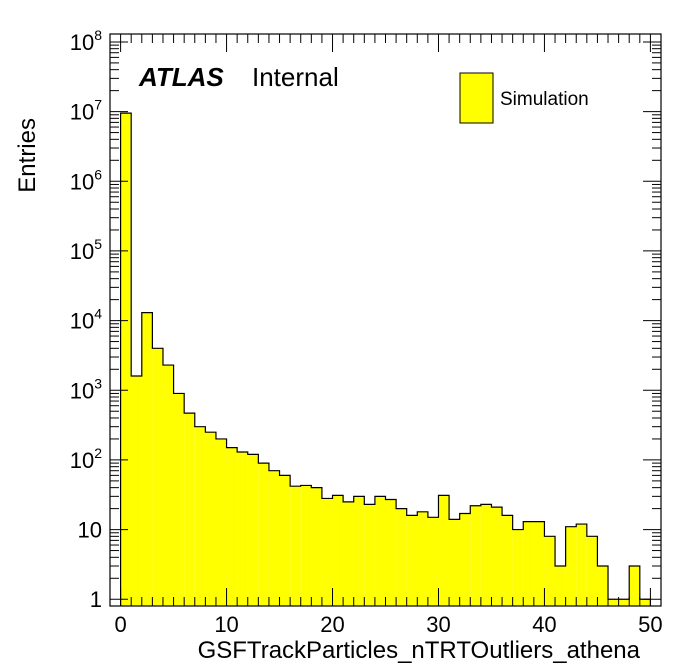 This screenshot has width=696, height=672. I want to click on atlas-label: ATLAS, so click(181, 77).